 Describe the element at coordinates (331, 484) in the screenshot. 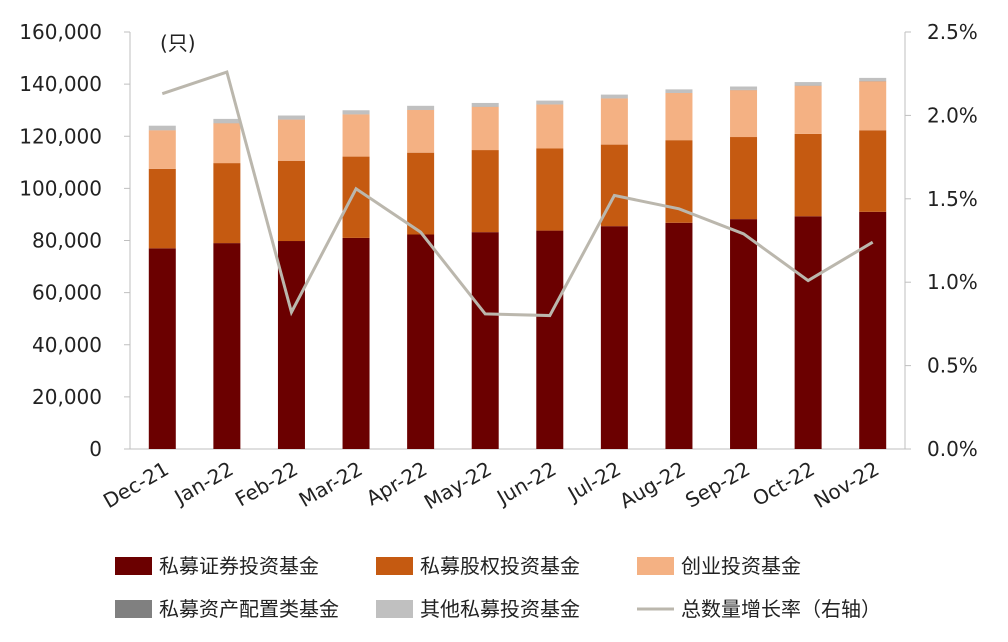

I see `x-tick-label: Mar-22` at that location.